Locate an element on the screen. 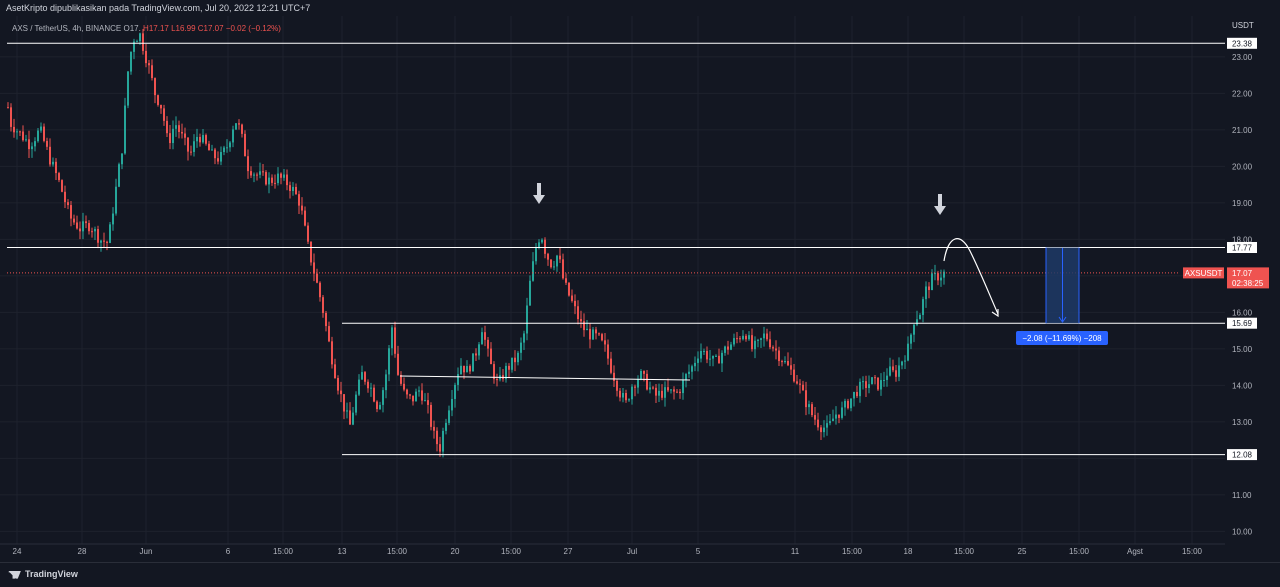 Image resolution: width=1280 pixels, height=587 pixels. tradingview-logo: TradingView is located at coordinates (43, 574).